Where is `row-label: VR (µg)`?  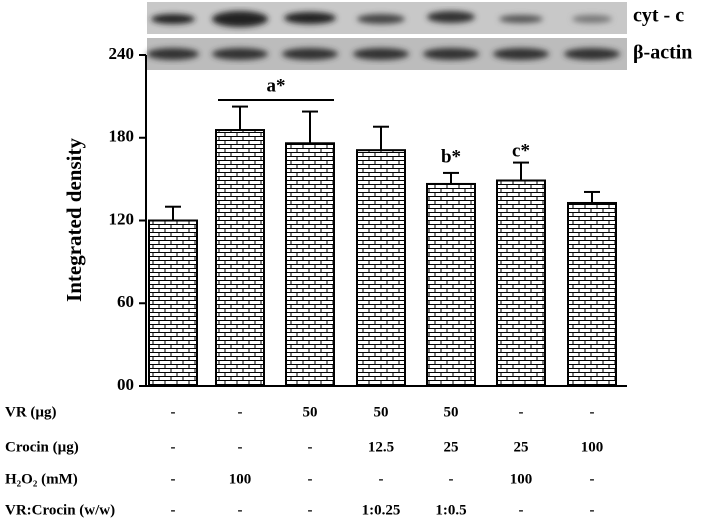 row-label: VR (µg) is located at coordinates (31, 412).